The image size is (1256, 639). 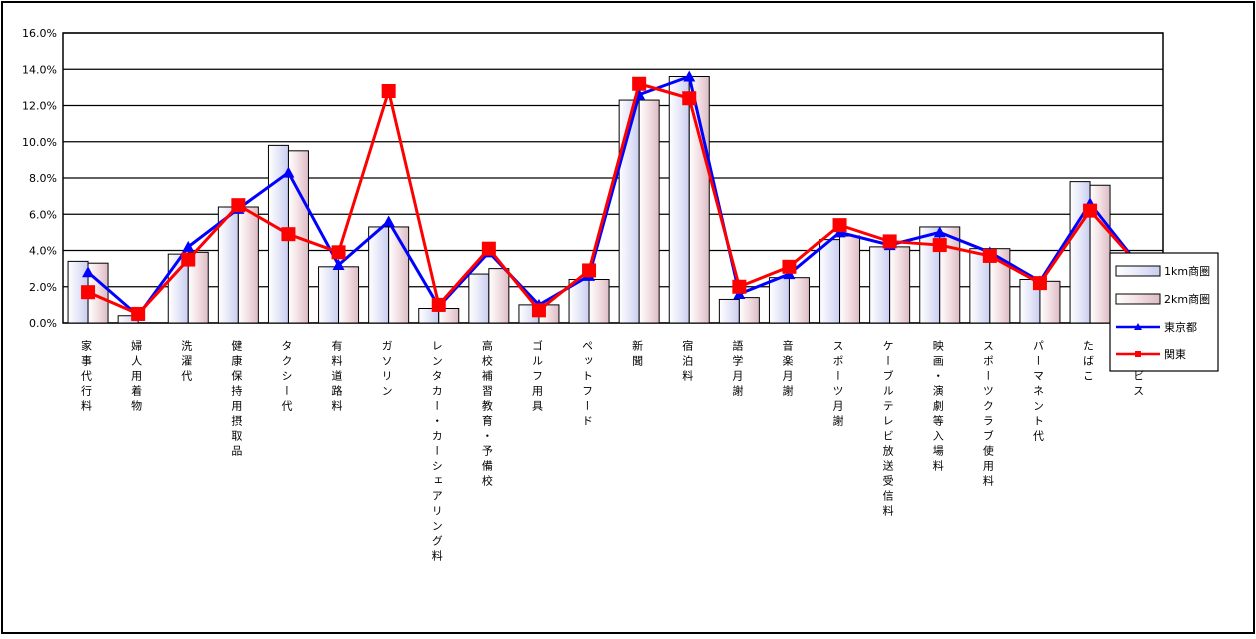 I want to click on y-tick-label: 0.0%, so click(x=43, y=323).